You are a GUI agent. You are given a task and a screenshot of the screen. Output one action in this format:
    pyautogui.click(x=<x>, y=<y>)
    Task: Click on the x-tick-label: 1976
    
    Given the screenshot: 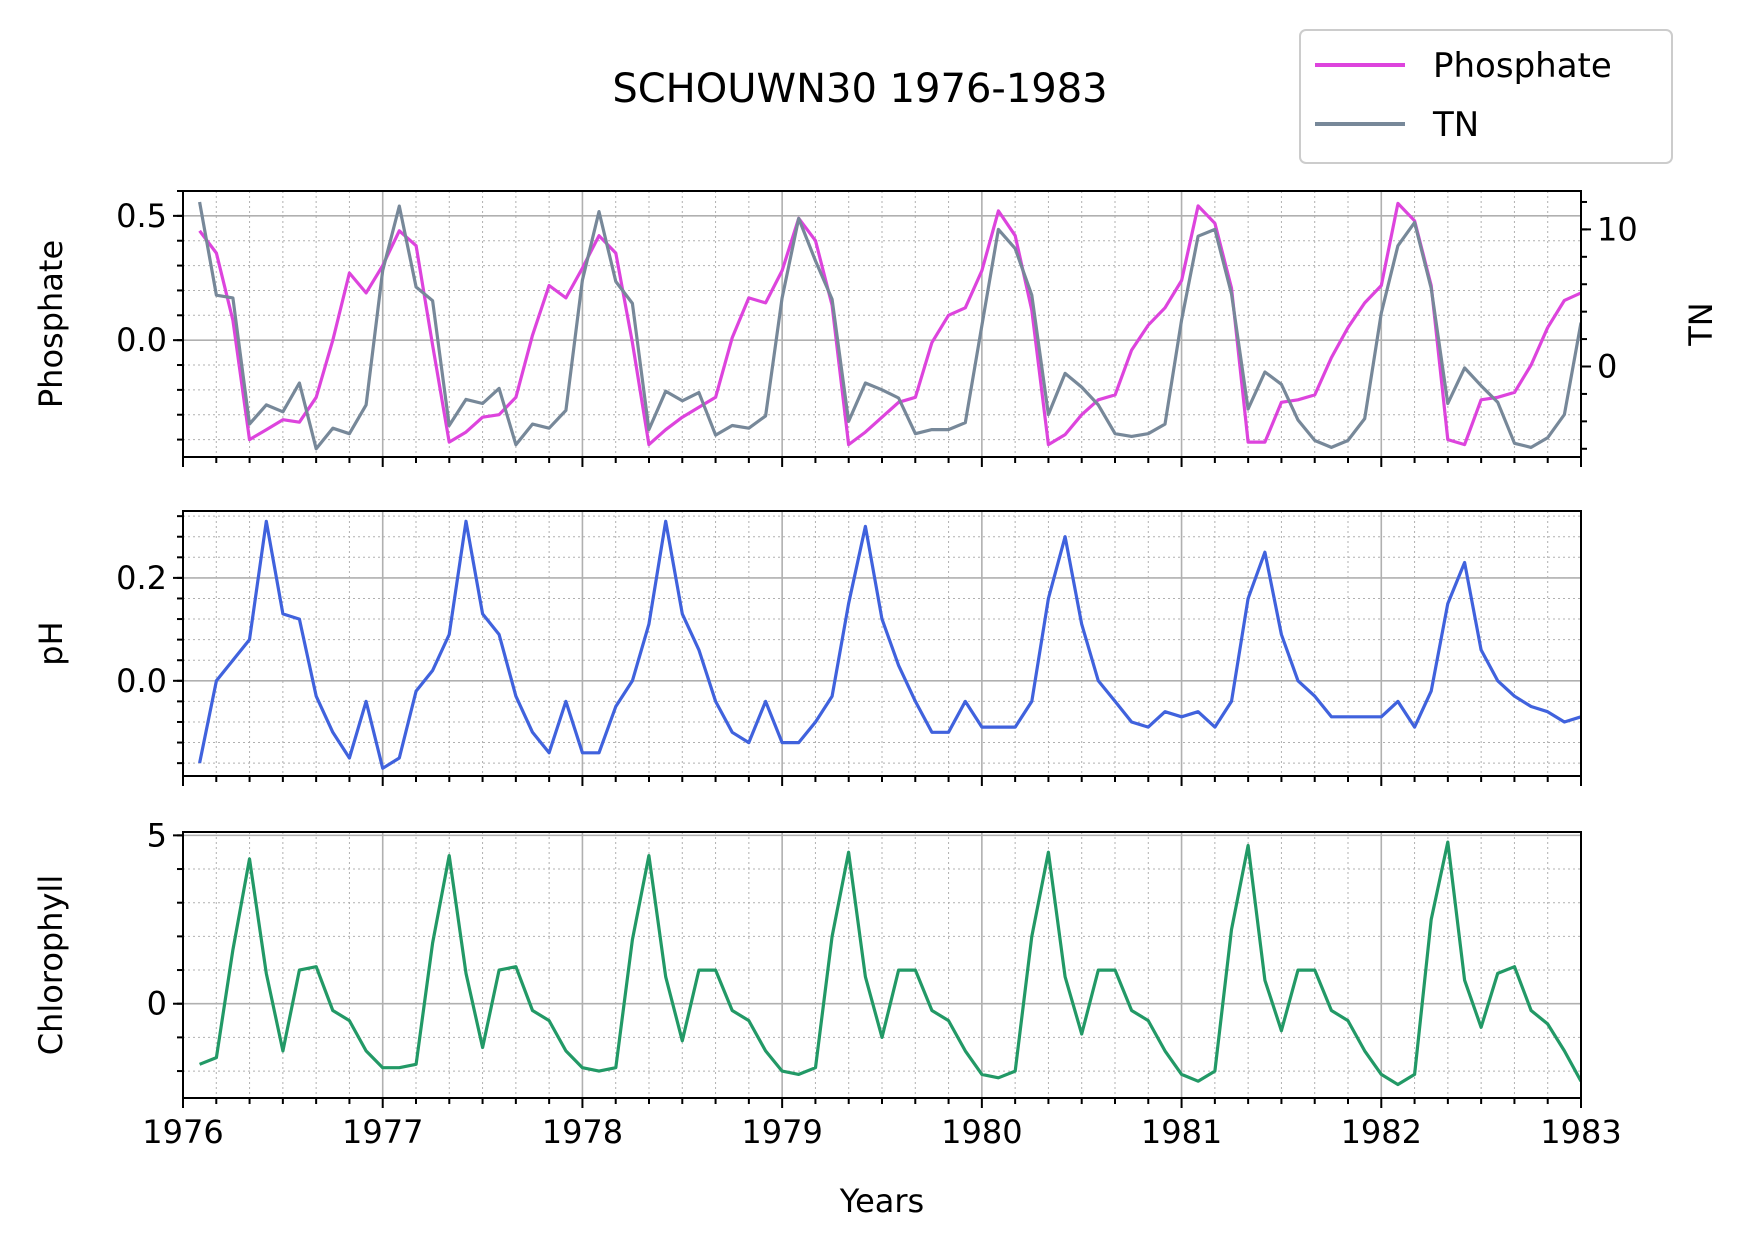 What is the action you would take?
    pyautogui.click(x=182, y=1132)
    